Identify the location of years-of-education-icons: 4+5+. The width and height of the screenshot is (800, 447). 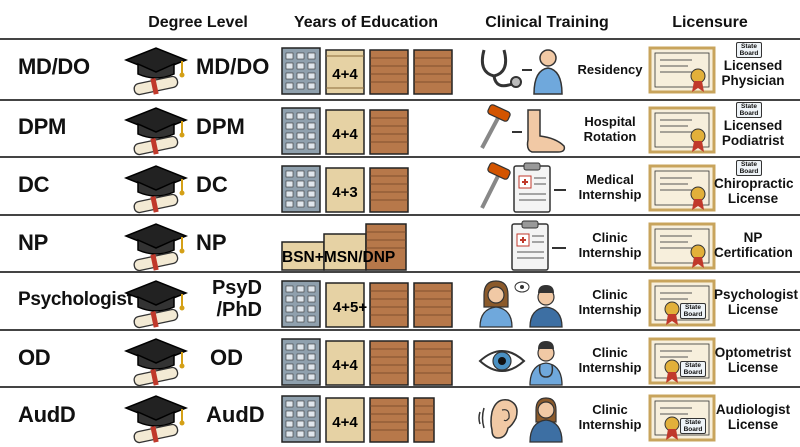
(367, 304).